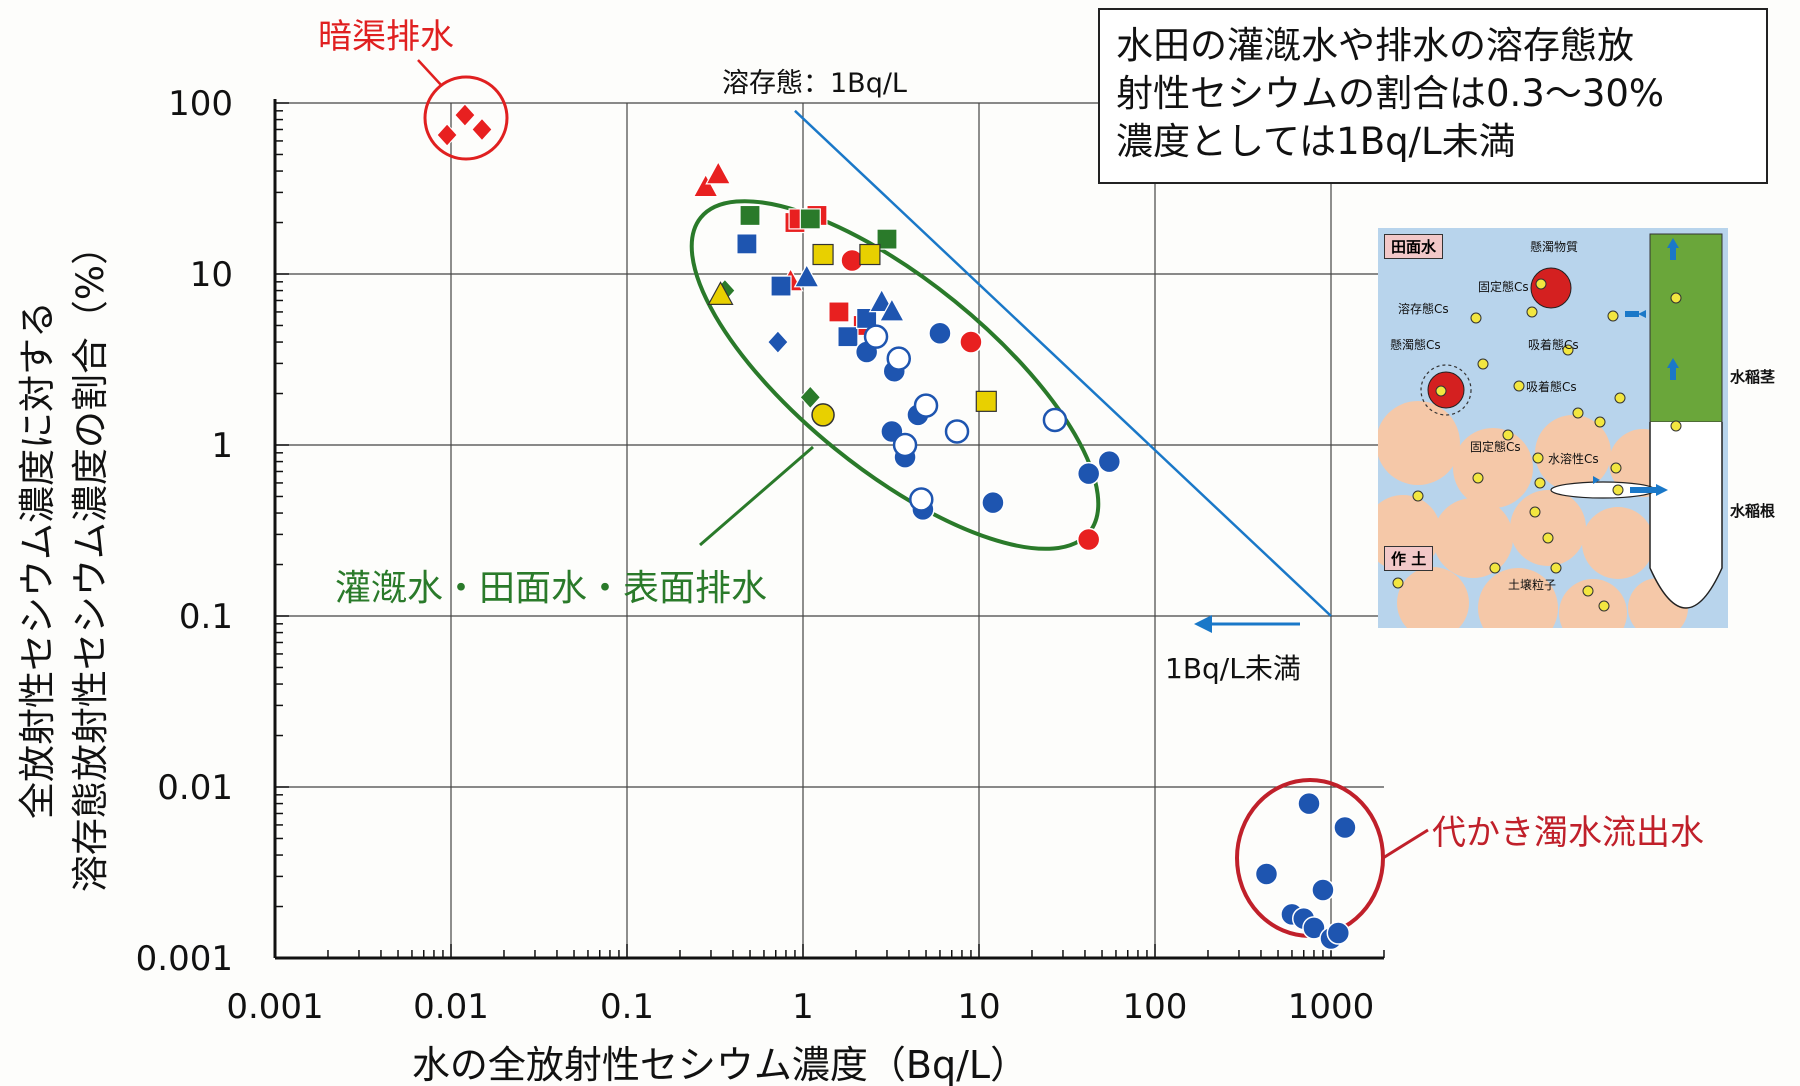 This screenshot has width=1800, height=1086. What do you see at coordinates (222, 446) in the screenshot?
I see `y-tick-label: 1` at bounding box center [222, 446].